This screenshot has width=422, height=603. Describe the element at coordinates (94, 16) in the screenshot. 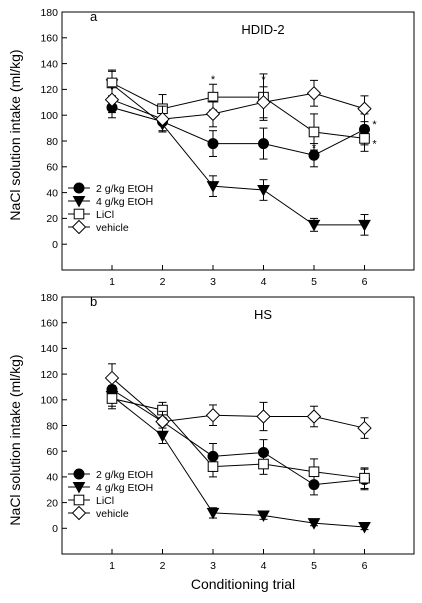

I see `panel-letter: a` at that location.